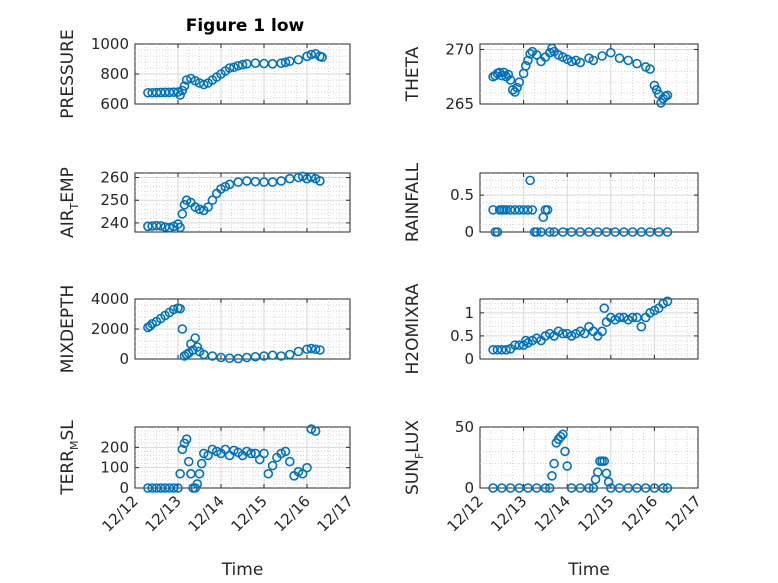 This screenshot has width=778, height=583. Describe the element at coordinates (245, 26) in the screenshot. I see `figure-title: Figure 1 low` at that location.